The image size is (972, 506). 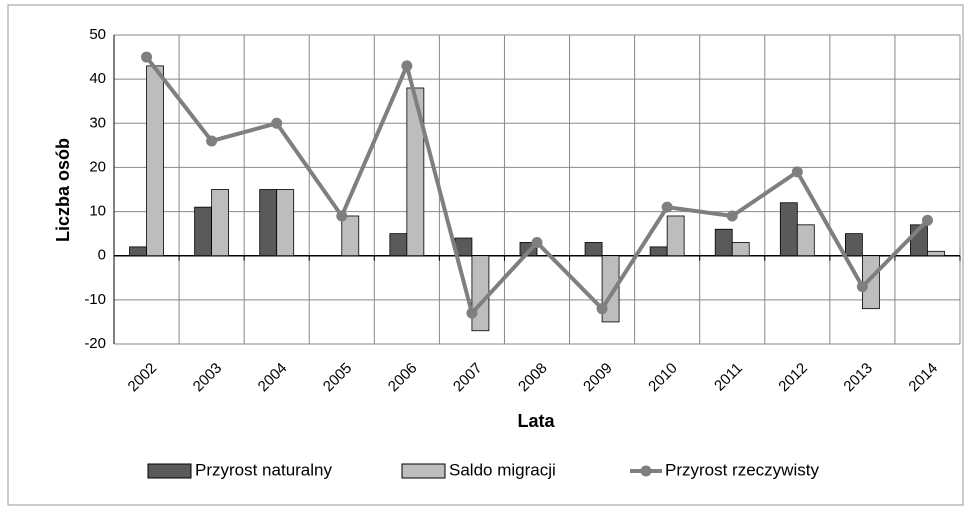 What do you see at coordinates (97, 122) in the screenshot?
I see `y-tick-label: 30` at bounding box center [97, 122].